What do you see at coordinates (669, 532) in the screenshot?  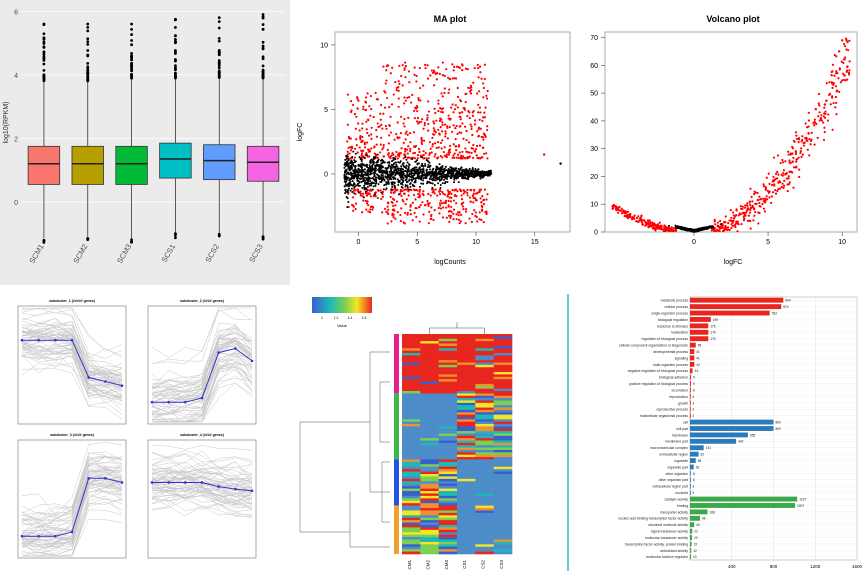 I see `go-term-label: signal transducer activity` at bounding box center [669, 532].